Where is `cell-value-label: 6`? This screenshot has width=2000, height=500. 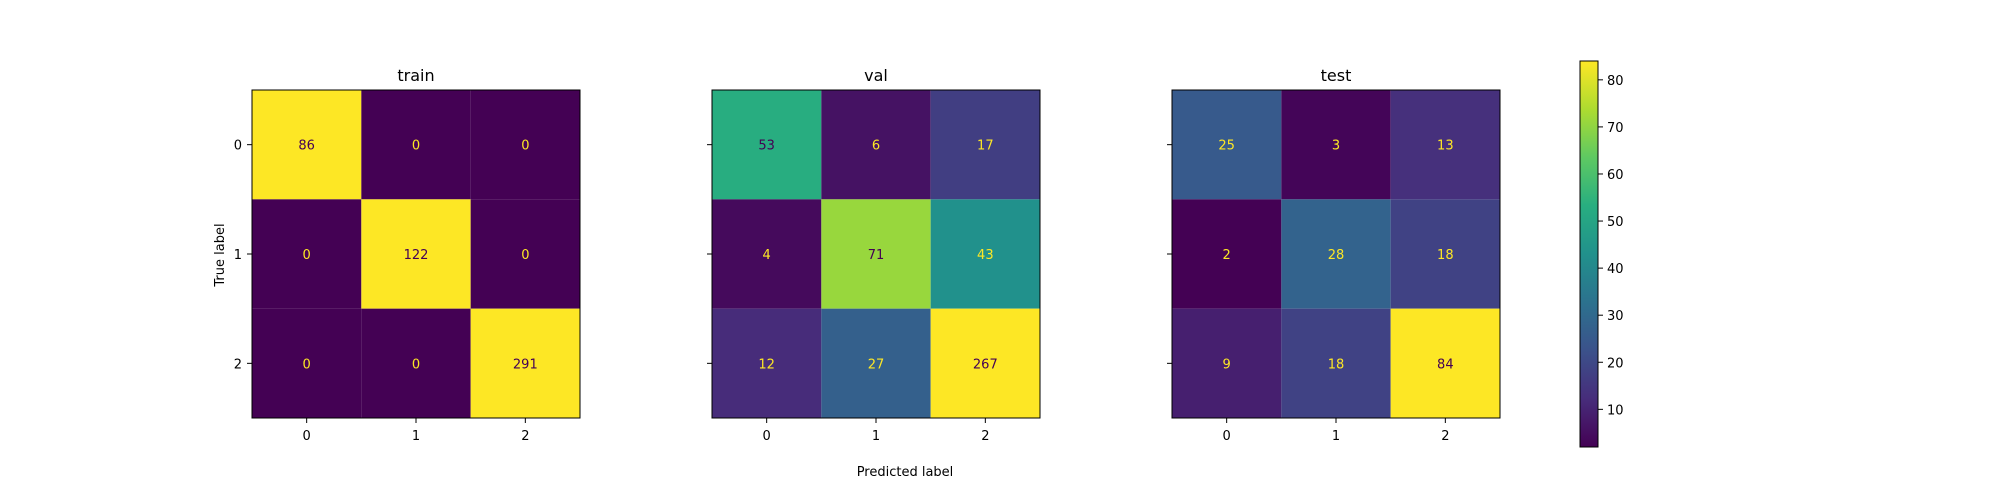 cell-value-label: 6 is located at coordinates (876, 146).